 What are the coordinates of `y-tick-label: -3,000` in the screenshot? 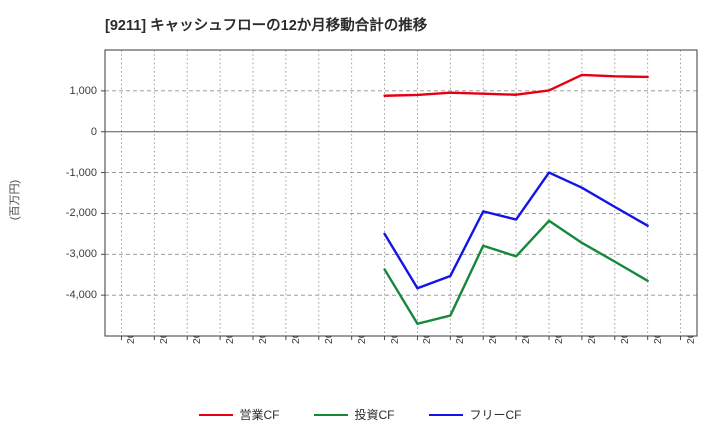 It's located at (81, 254).